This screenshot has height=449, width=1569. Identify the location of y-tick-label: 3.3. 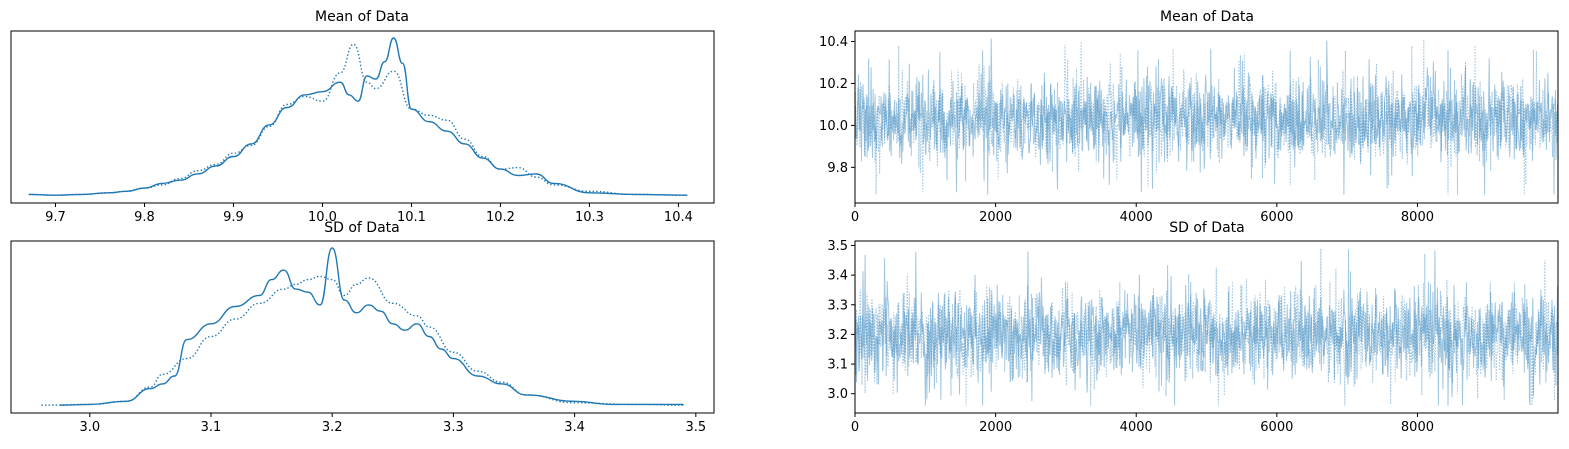
(837, 305).